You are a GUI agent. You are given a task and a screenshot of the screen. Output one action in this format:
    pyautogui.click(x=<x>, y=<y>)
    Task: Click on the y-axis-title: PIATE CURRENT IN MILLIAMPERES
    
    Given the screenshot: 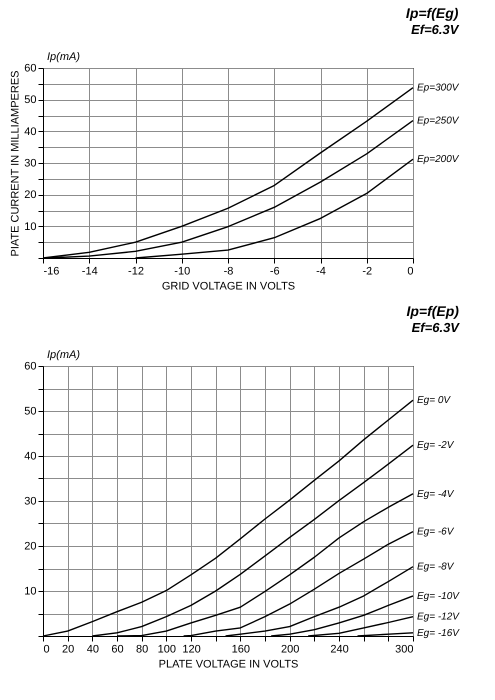 What is the action you would take?
    pyautogui.click(x=15, y=163)
    